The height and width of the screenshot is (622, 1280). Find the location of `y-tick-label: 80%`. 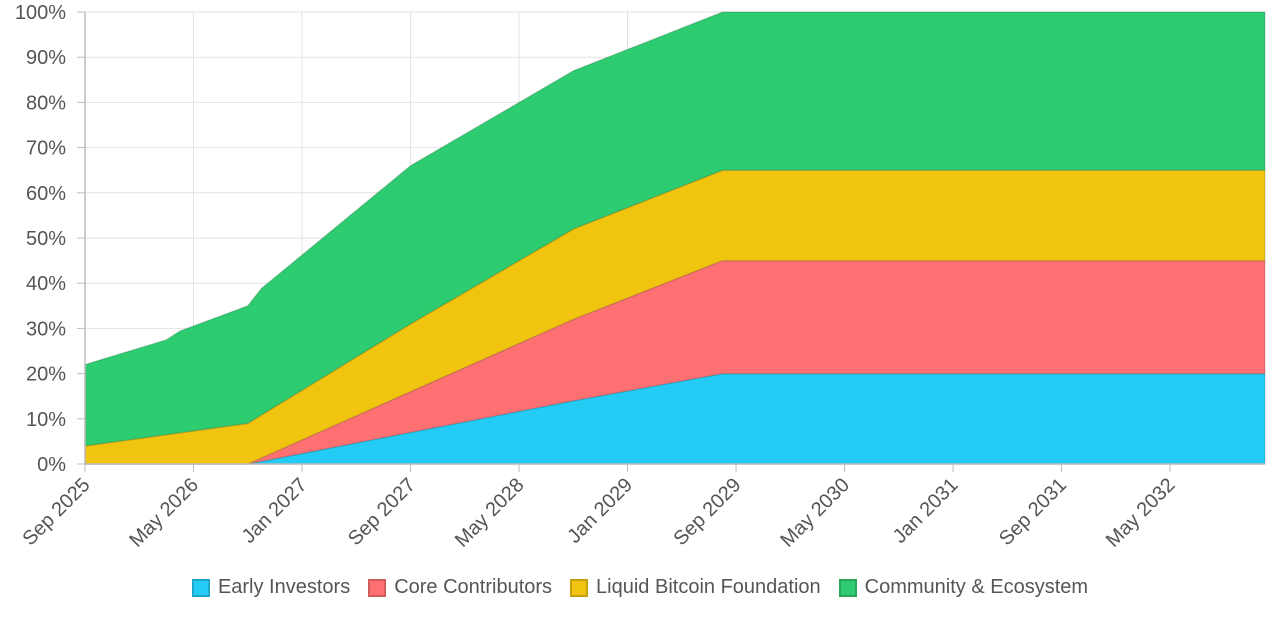

y-tick-label: 80% is located at coordinates (46, 103).